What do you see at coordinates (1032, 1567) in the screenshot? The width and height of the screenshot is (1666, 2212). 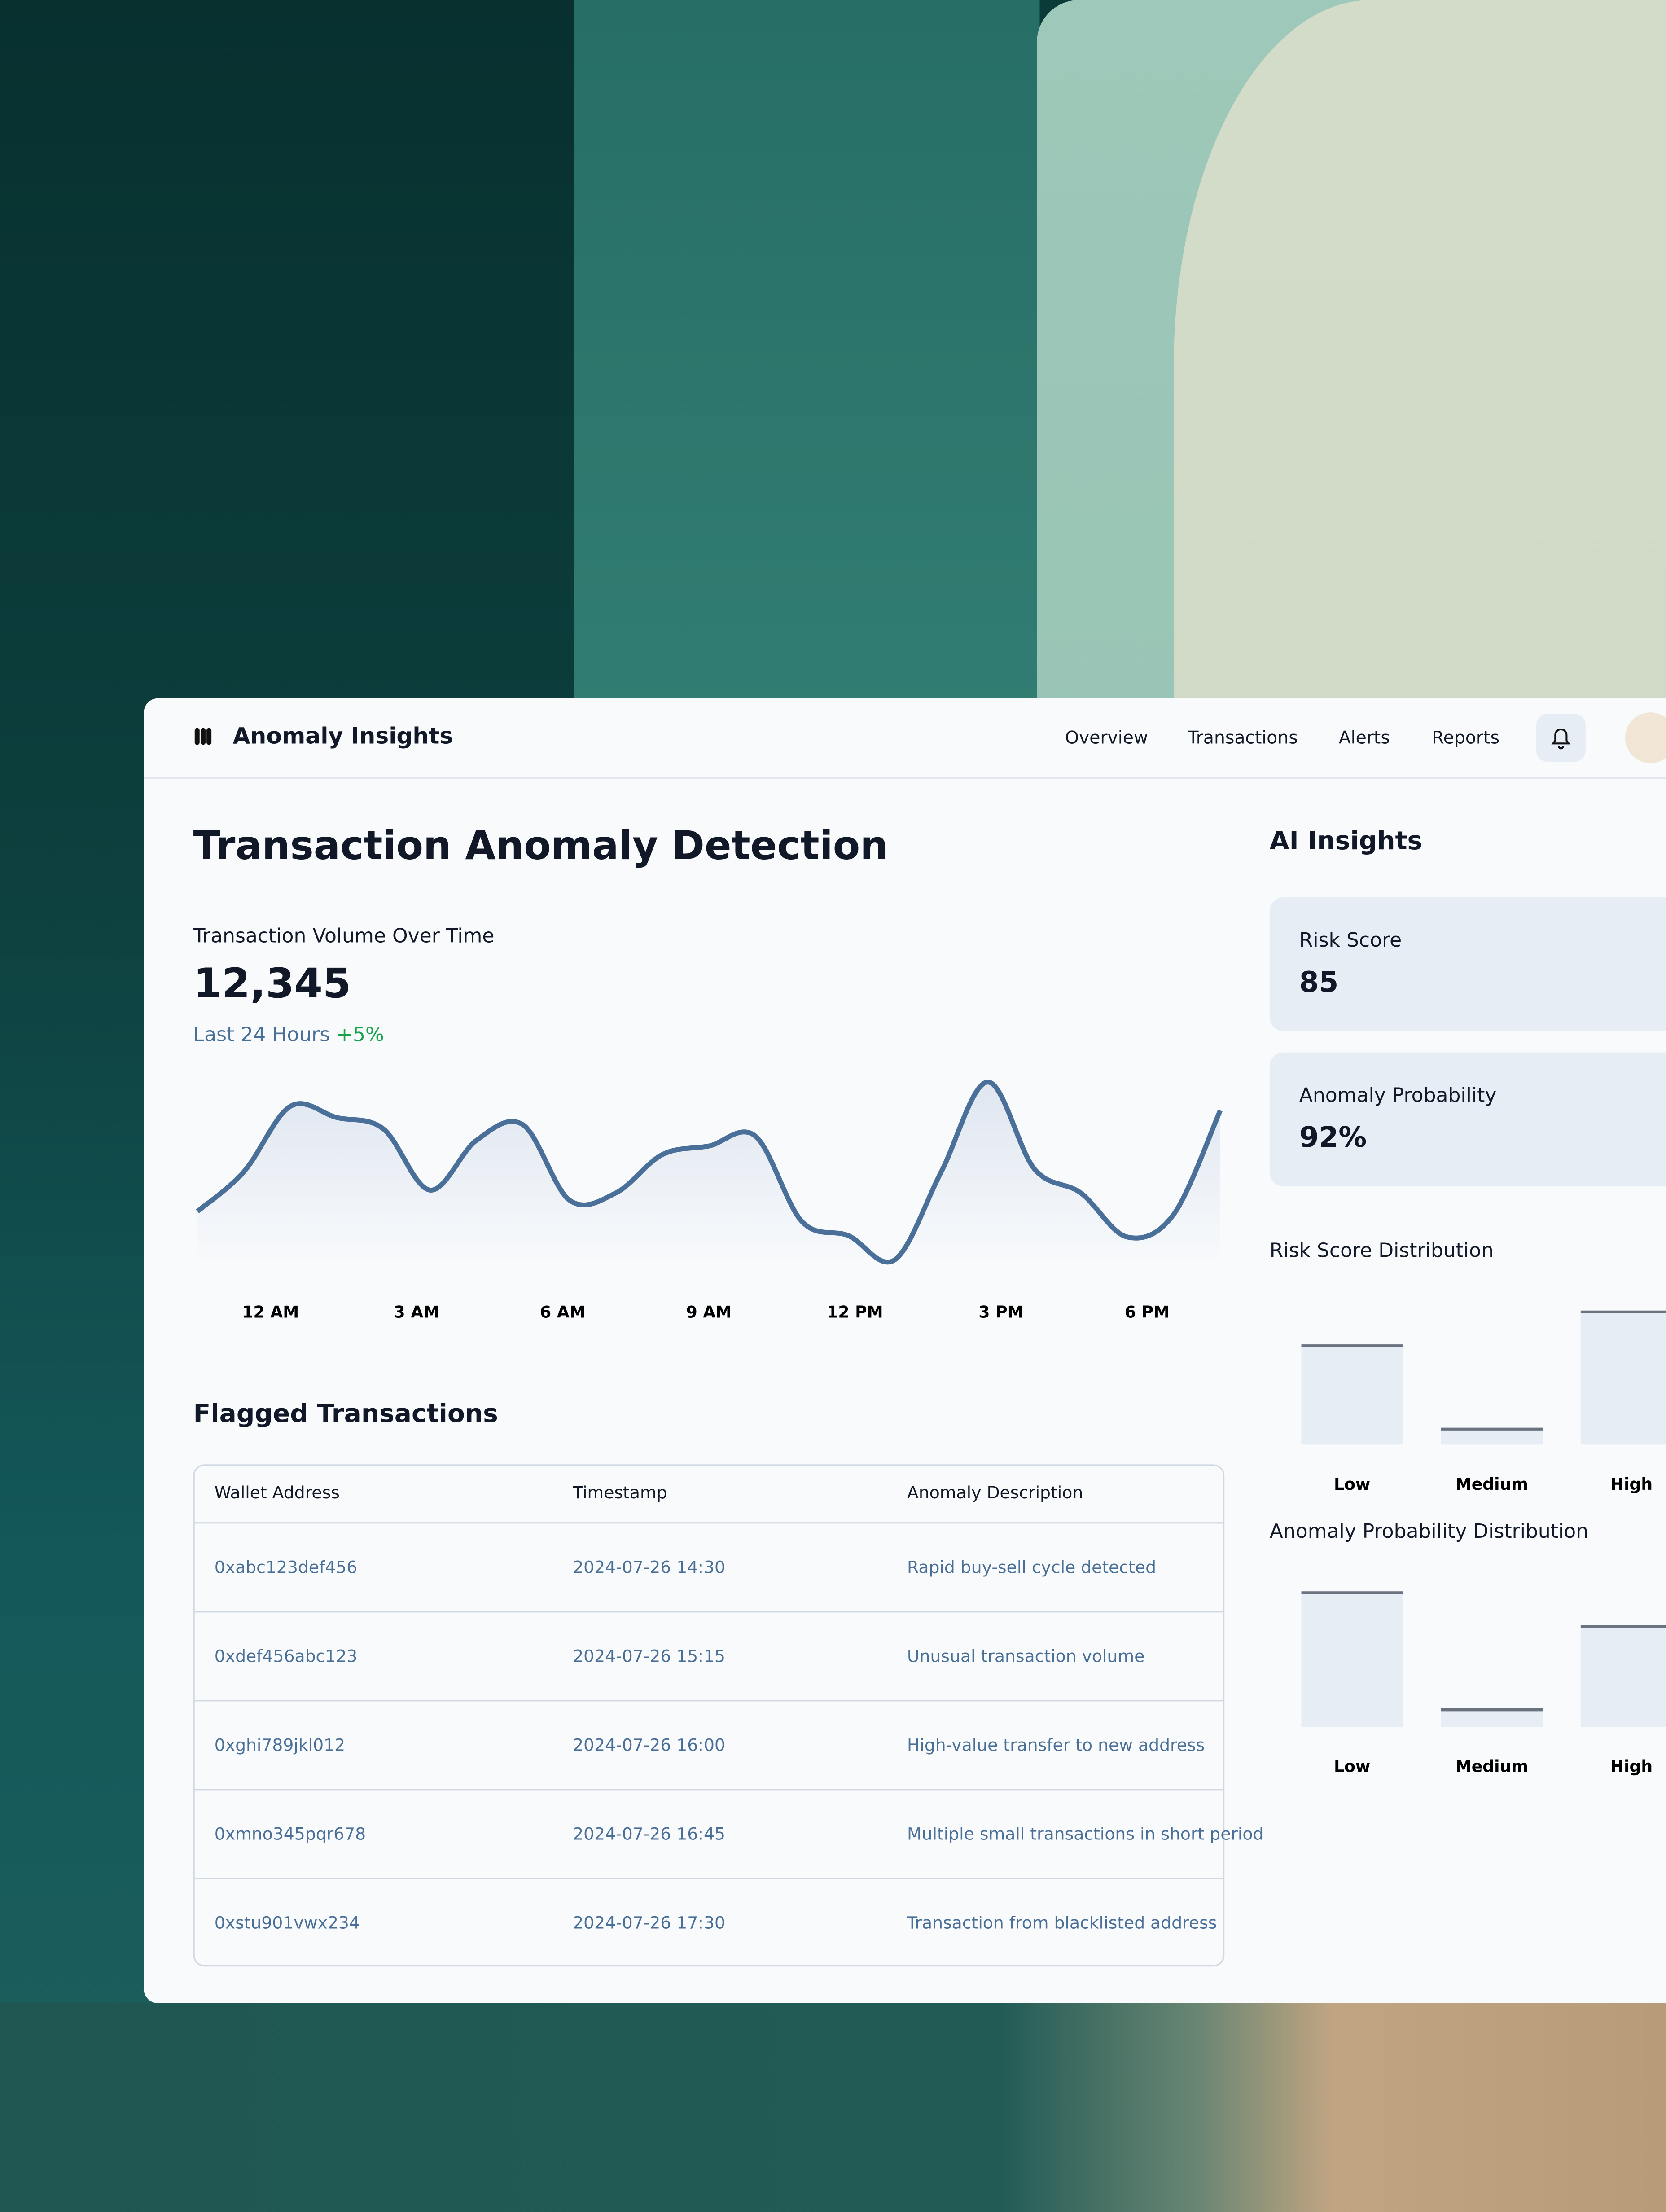 I see `cell: Rapid buy-sell cycle detected` at bounding box center [1032, 1567].